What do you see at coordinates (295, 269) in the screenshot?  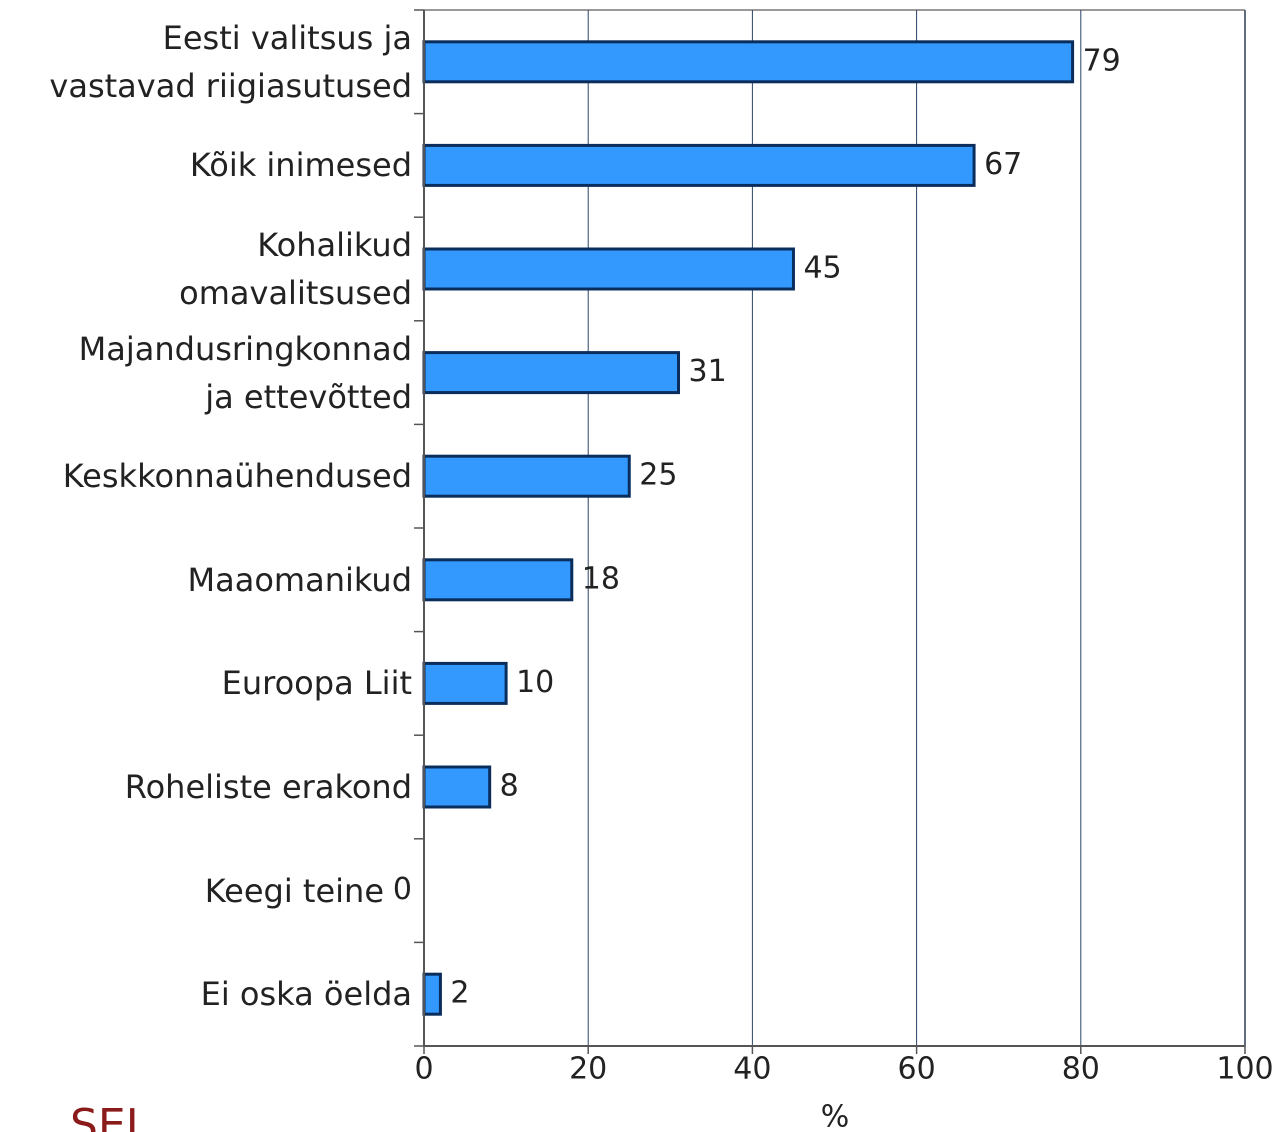 I see `category-label: Kohalikud omavalitsused` at bounding box center [295, 269].